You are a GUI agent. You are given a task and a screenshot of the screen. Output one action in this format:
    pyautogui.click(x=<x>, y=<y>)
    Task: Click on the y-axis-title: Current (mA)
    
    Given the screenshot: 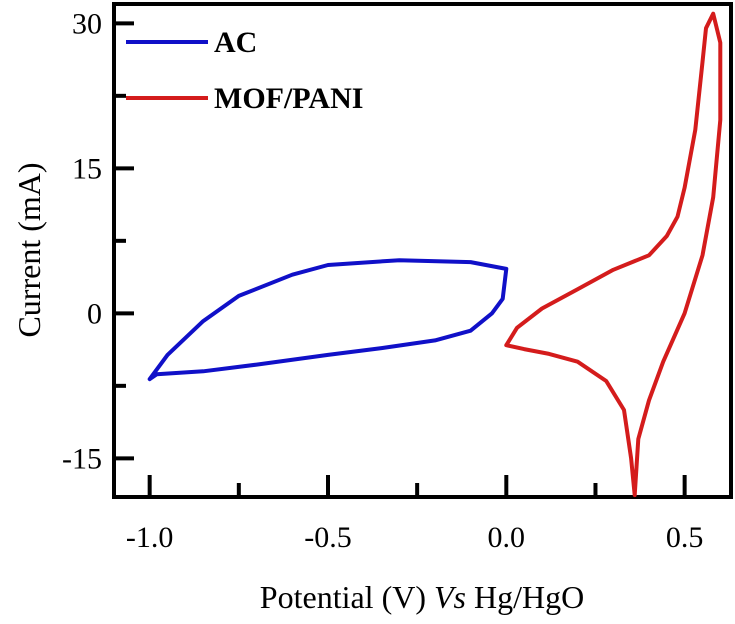 What is the action you would take?
    pyautogui.click(x=29, y=249)
    